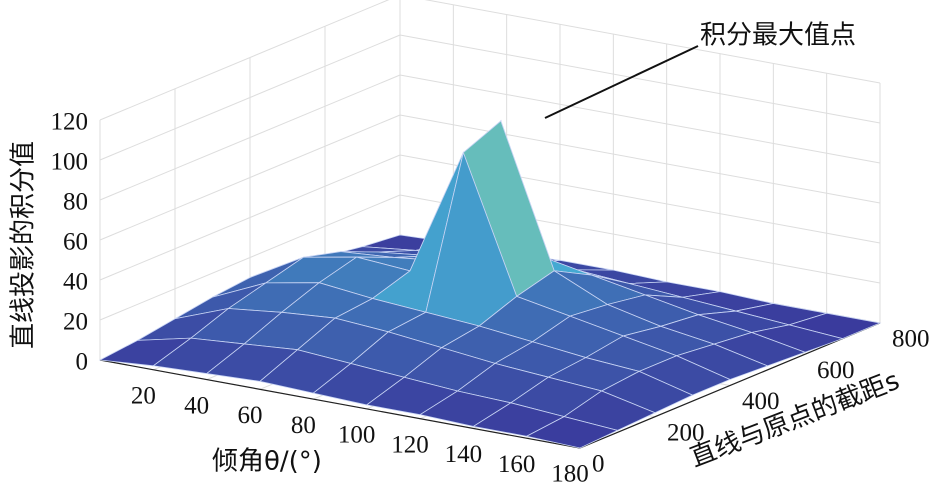 The height and width of the screenshot is (502, 942). I want to click on annotation-line, so click(621, 82).